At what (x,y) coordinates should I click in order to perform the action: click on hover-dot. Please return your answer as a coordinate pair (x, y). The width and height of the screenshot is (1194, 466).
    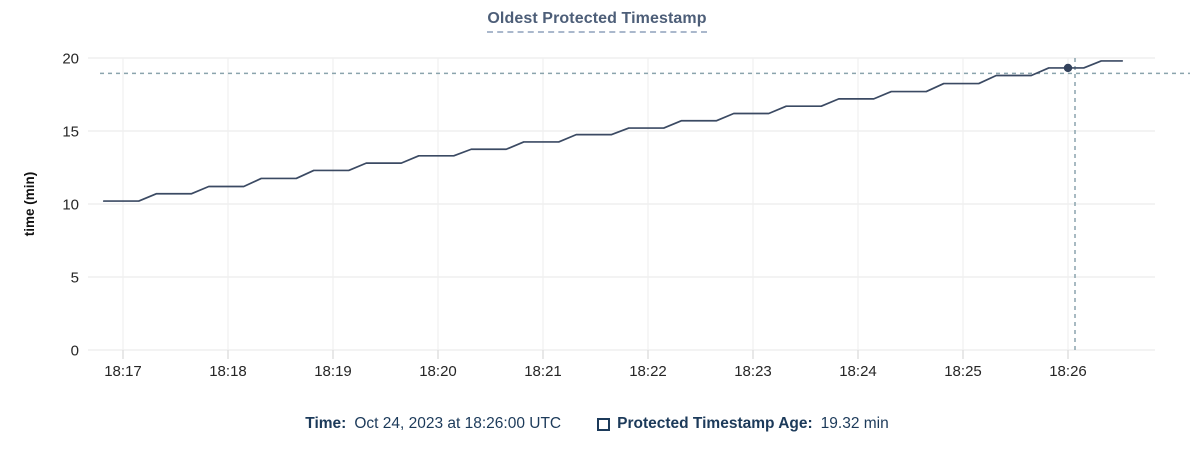
    Looking at the image, I should click on (1068, 68).